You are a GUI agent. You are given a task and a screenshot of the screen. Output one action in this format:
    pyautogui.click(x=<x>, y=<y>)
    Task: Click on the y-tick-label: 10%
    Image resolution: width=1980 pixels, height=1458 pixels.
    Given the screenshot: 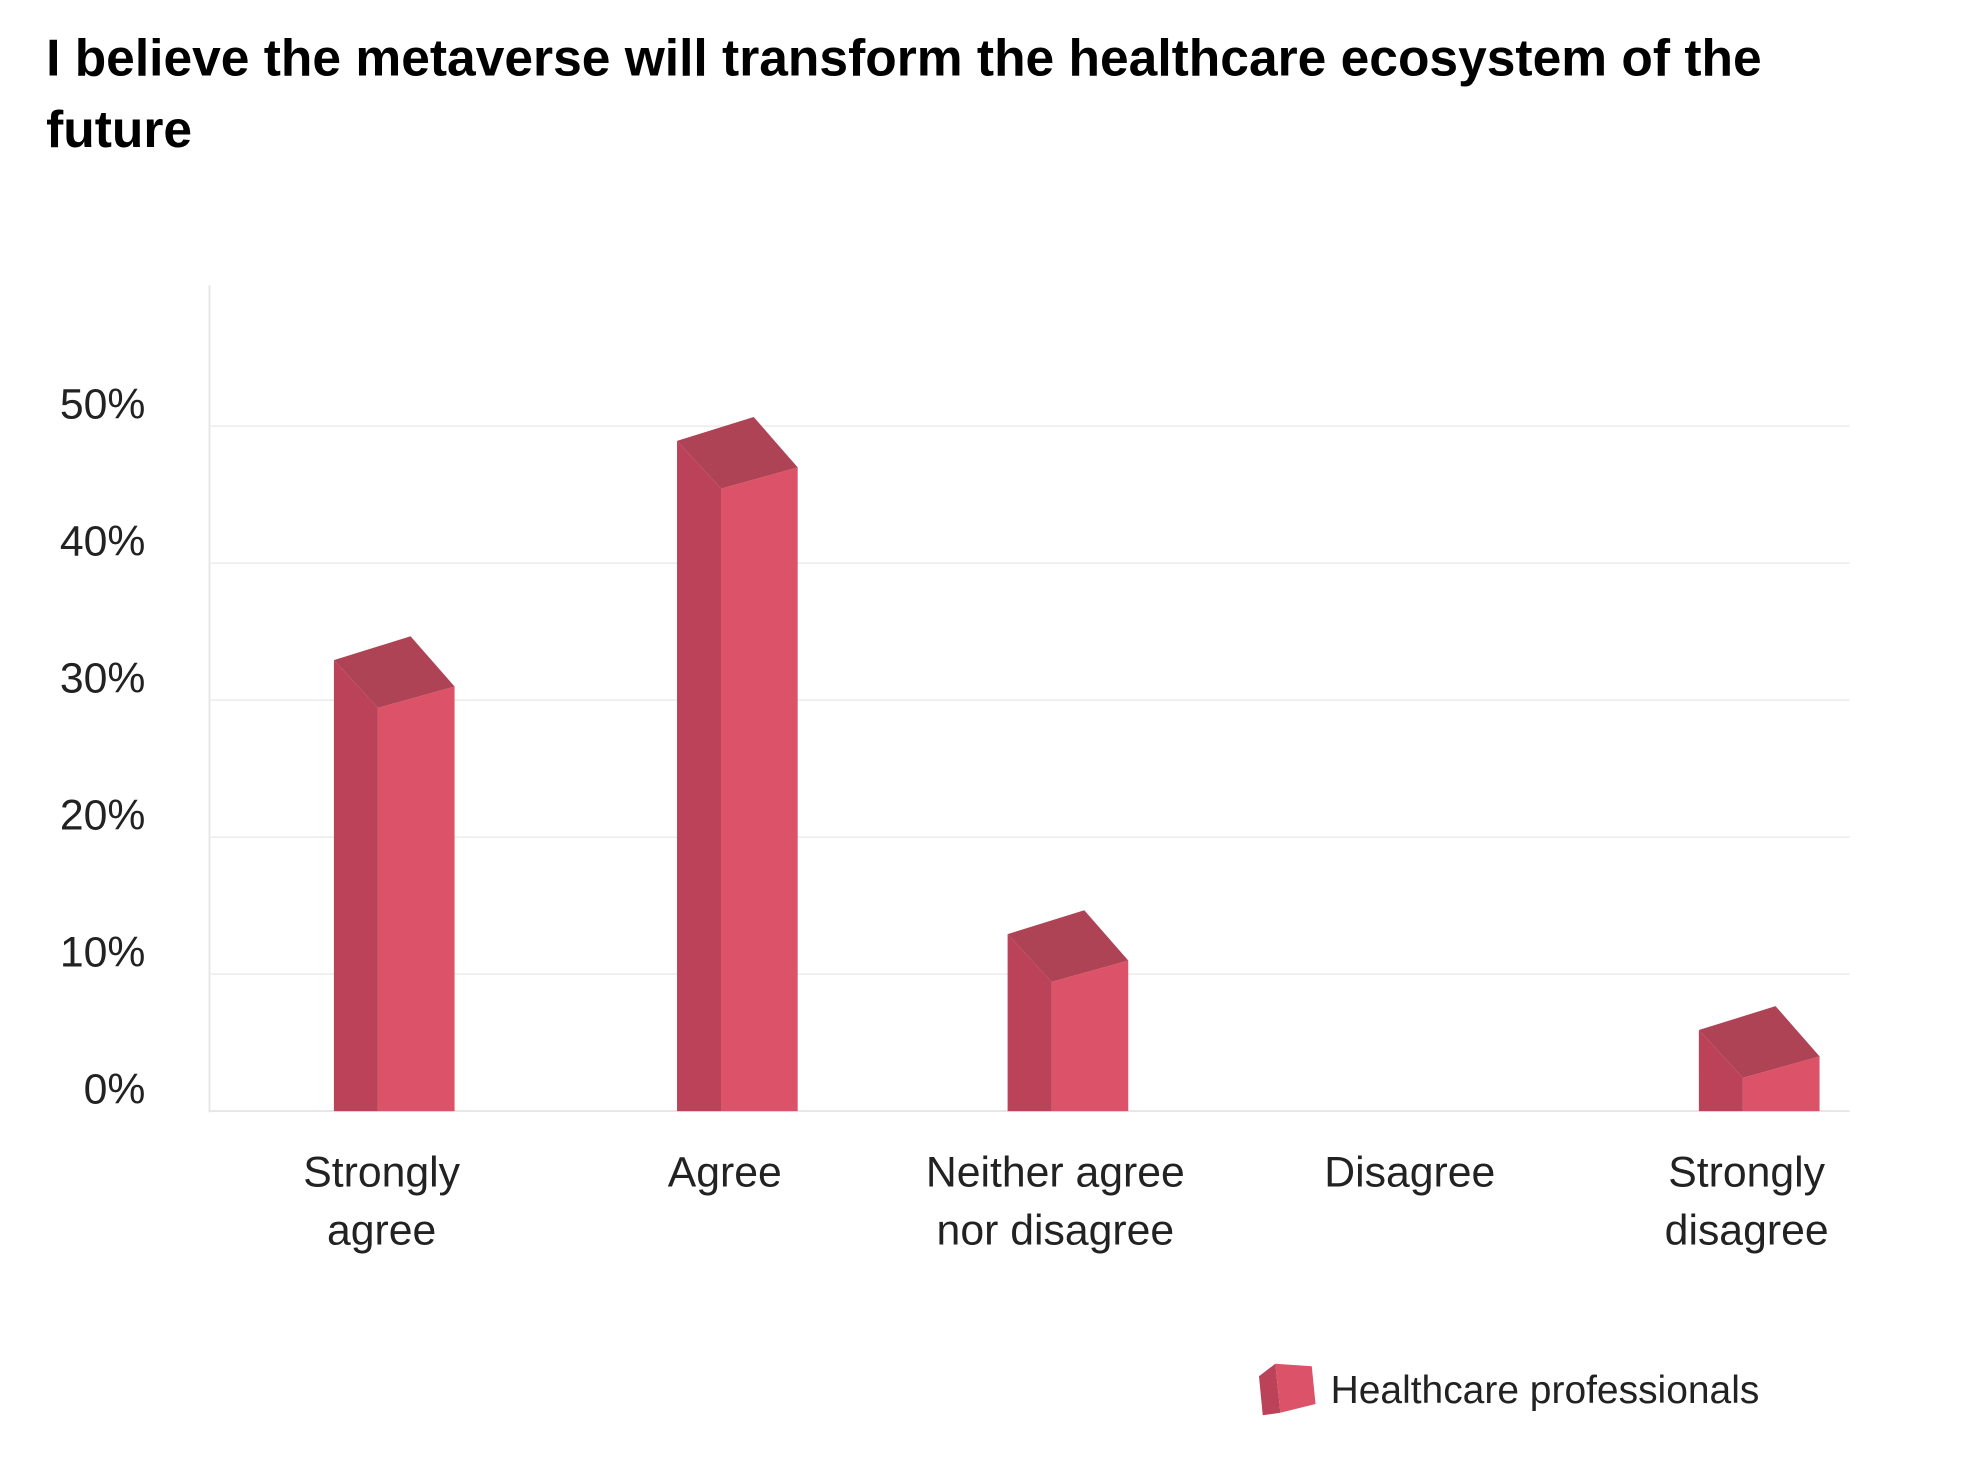 What is the action you would take?
    pyautogui.click(x=103, y=953)
    